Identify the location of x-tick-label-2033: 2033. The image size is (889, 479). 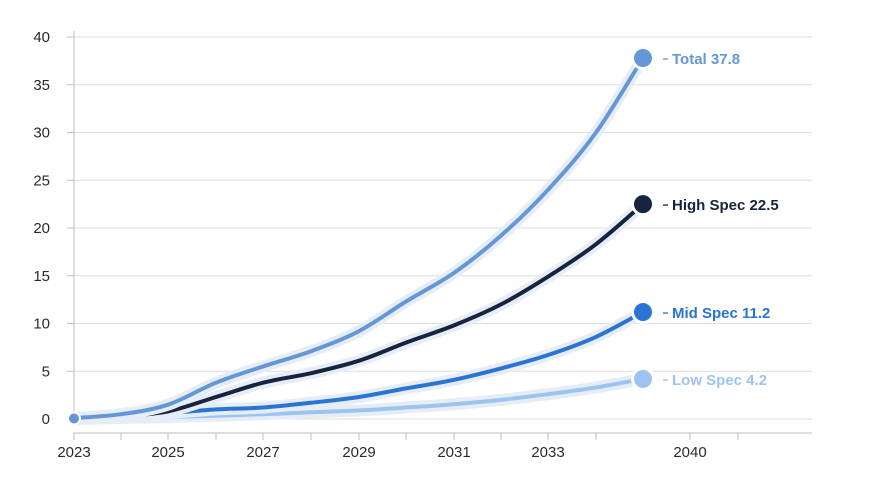
(547, 452).